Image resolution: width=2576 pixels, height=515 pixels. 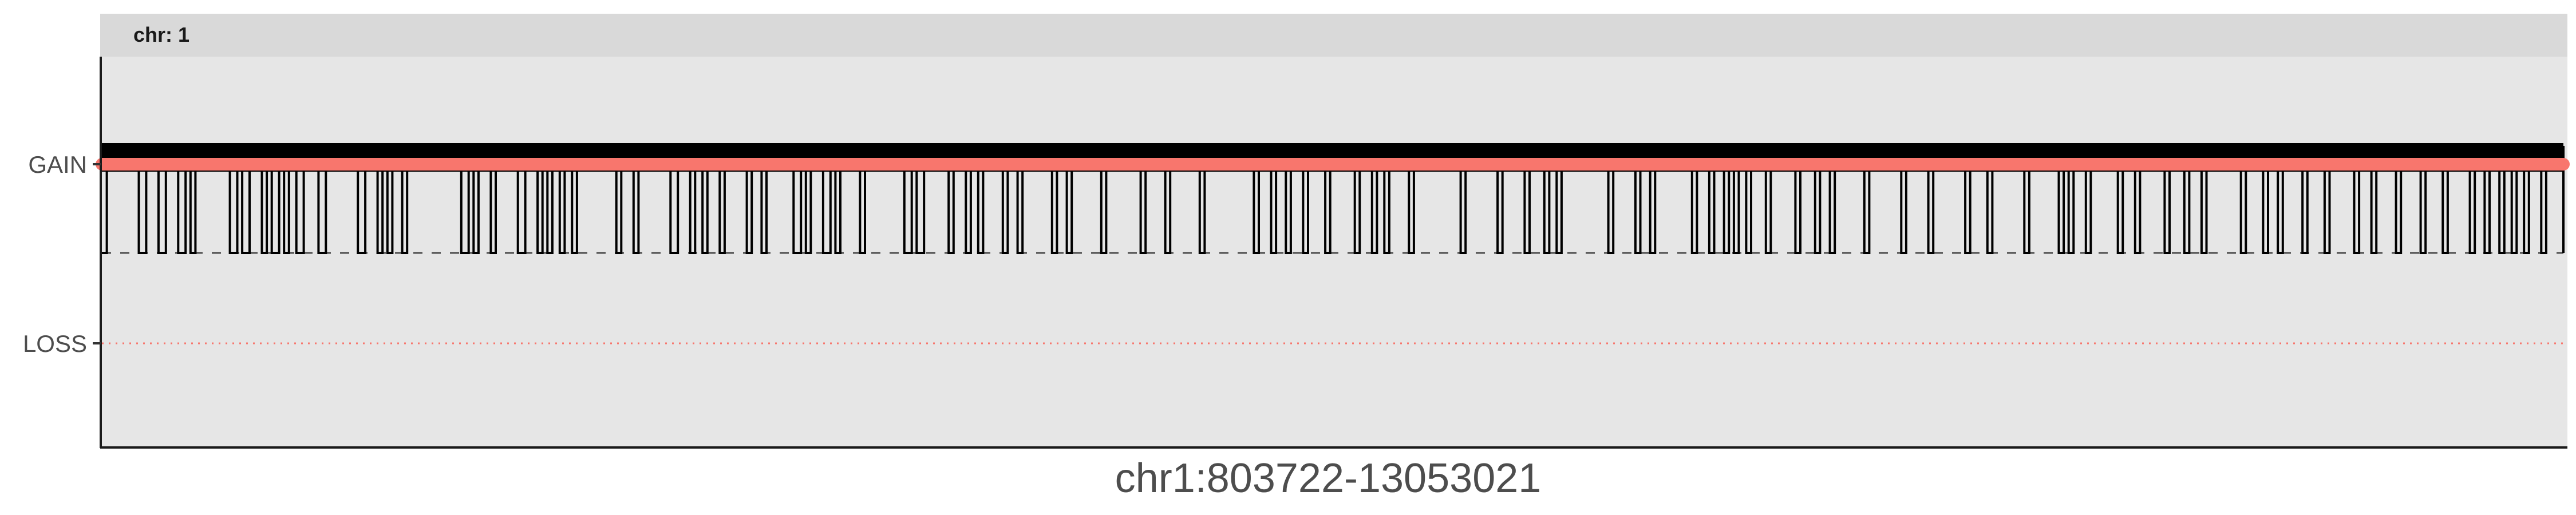 I want to click on y-axis-ticks: GAIN LOSS, so click(x=62, y=254).